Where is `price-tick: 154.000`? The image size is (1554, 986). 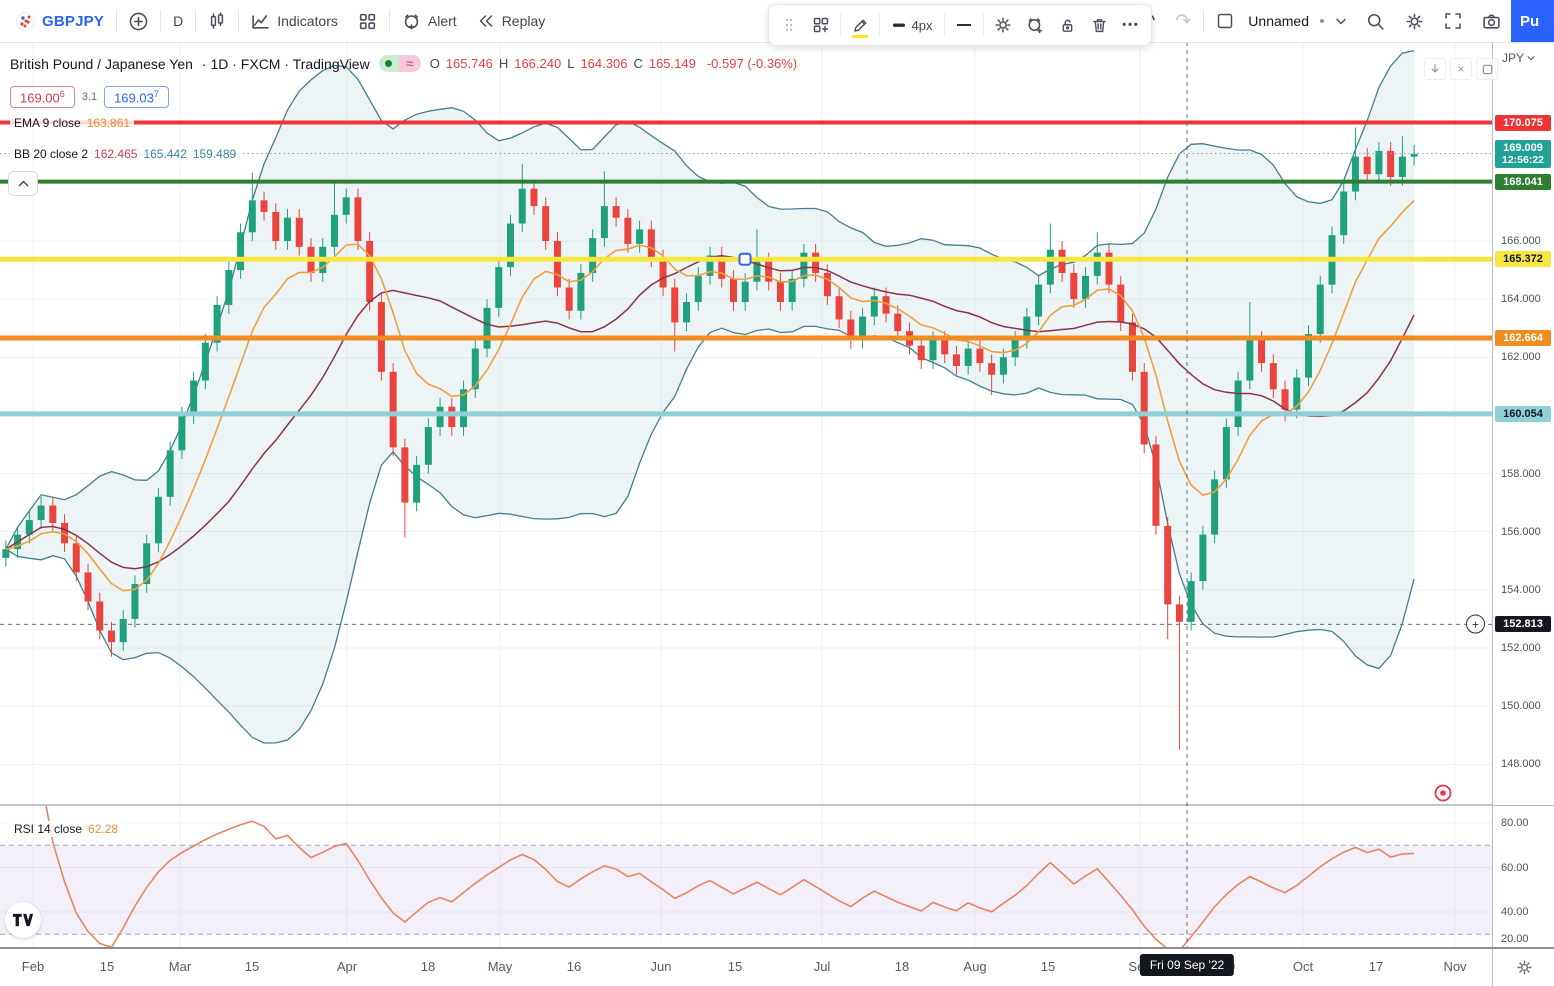
price-tick: 154.000 is located at coordinates (1521, 589).